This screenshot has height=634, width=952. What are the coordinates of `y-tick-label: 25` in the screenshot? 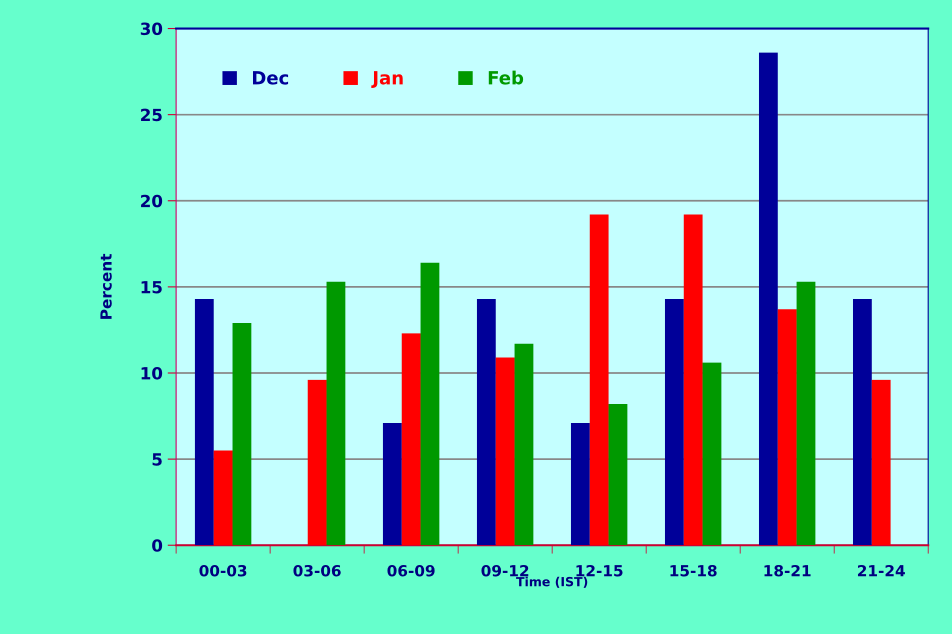 It's located at (151, 115).